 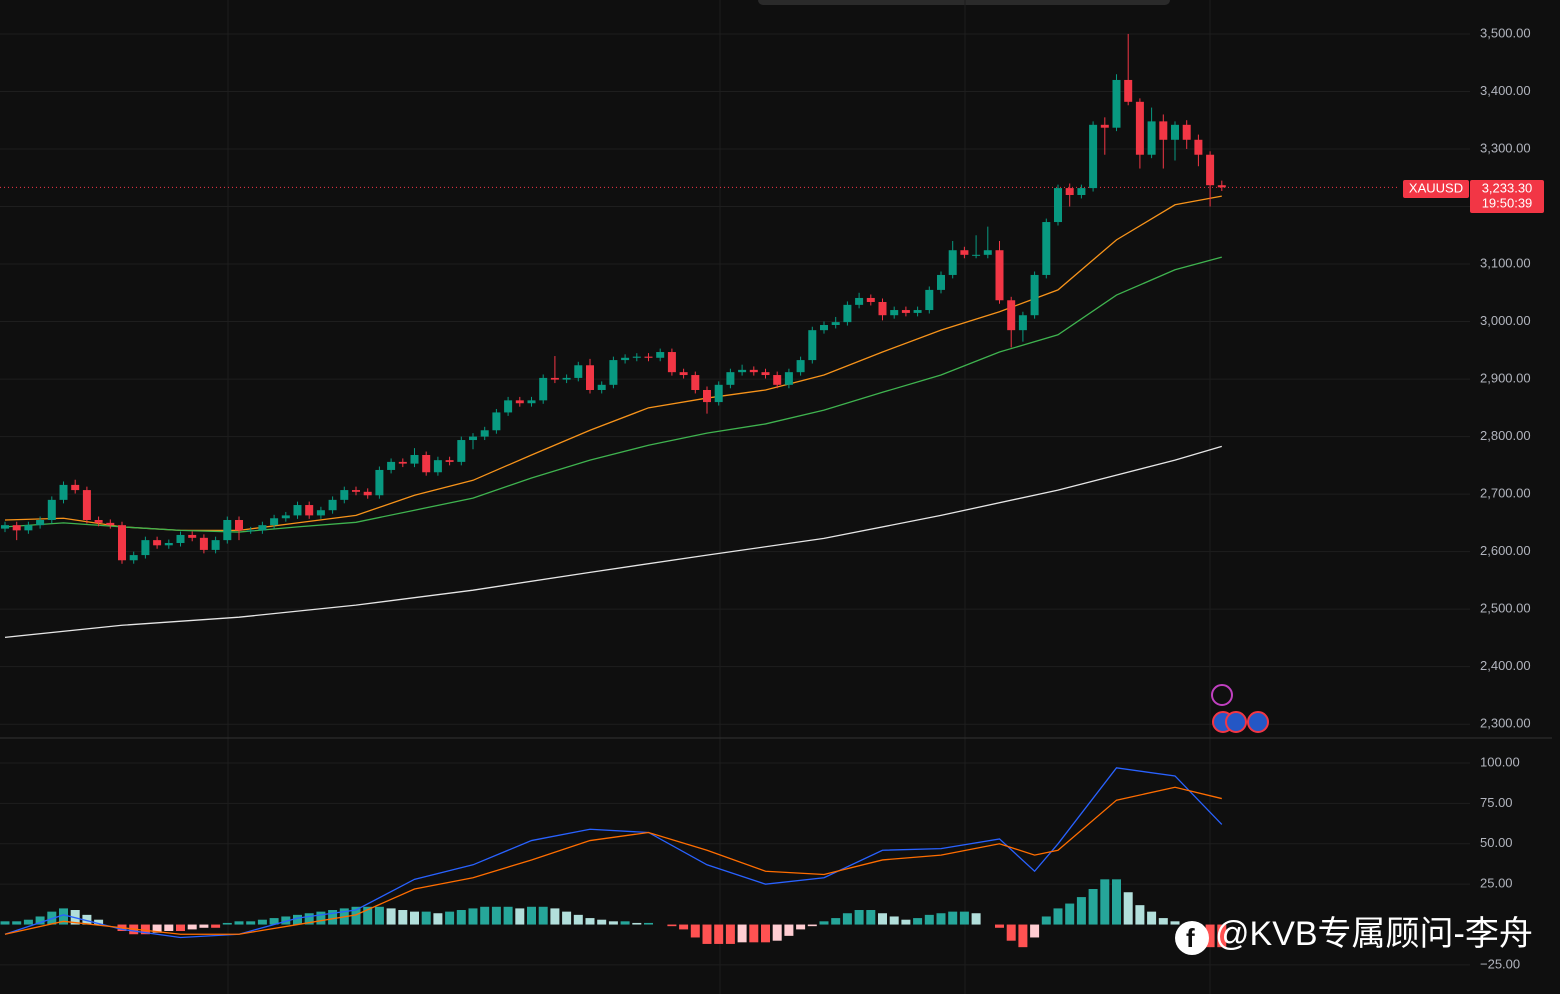 I want to click on watermark: @KVB专属顾问-李舟, so click(x=1374, y=934).